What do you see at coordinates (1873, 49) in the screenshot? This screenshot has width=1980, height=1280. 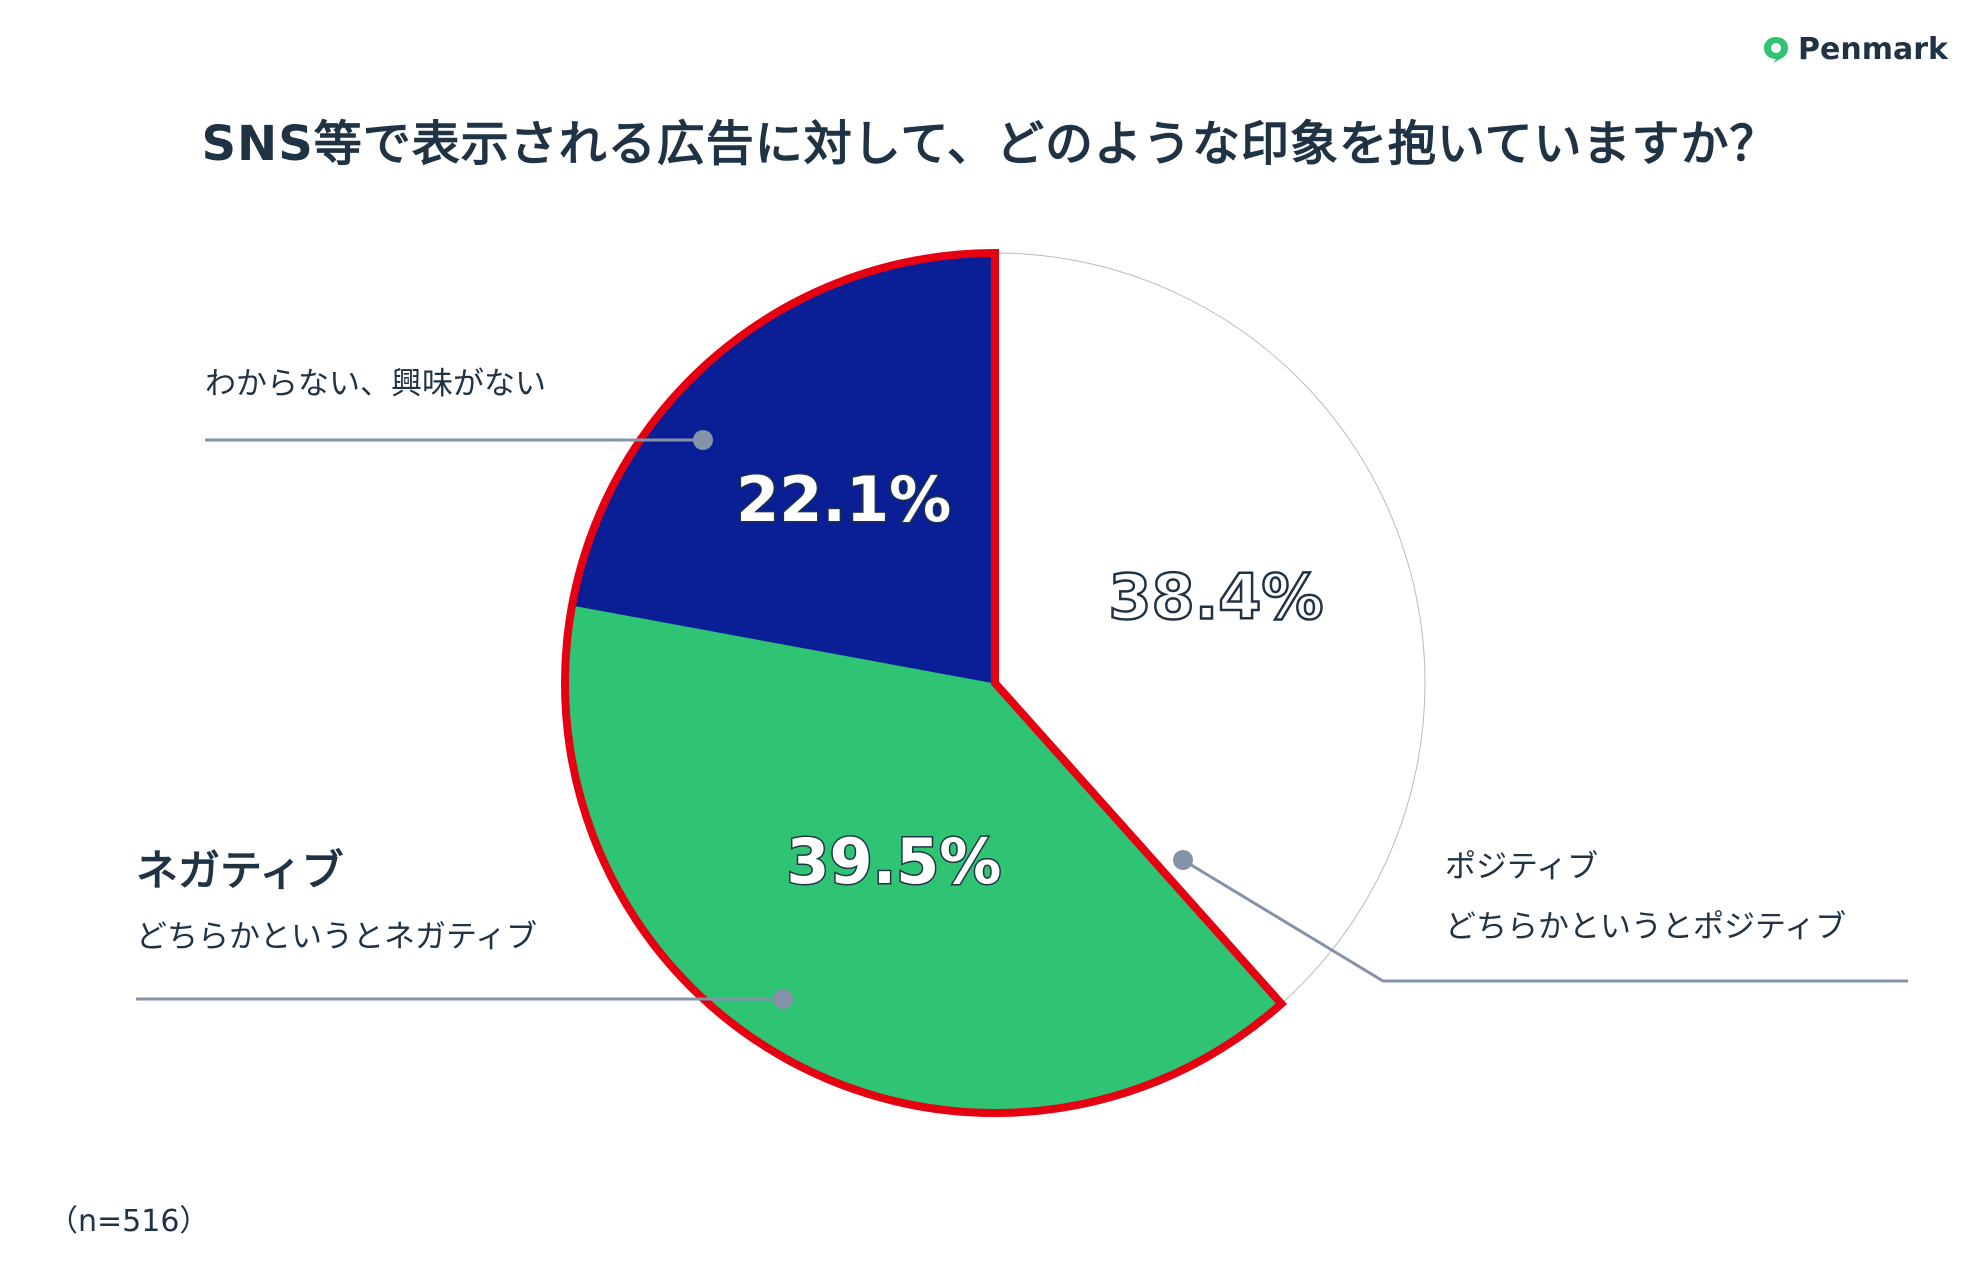 I see `brand-name: Penmark` at bounding box center [1873, 49].